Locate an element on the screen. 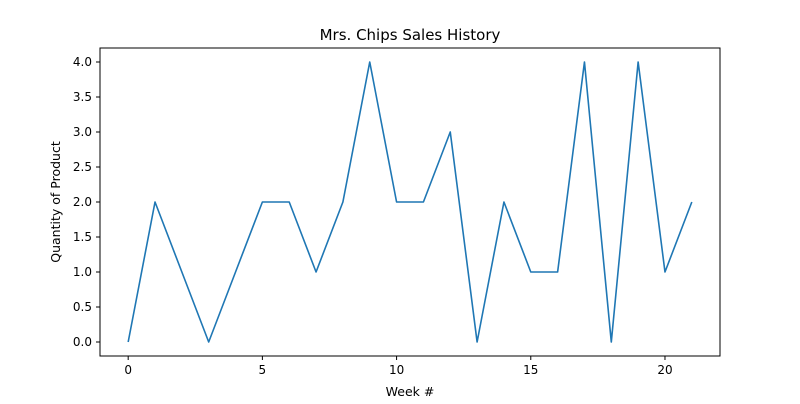  y-tick-label: 3.0 is located at coordinates (82, 132).